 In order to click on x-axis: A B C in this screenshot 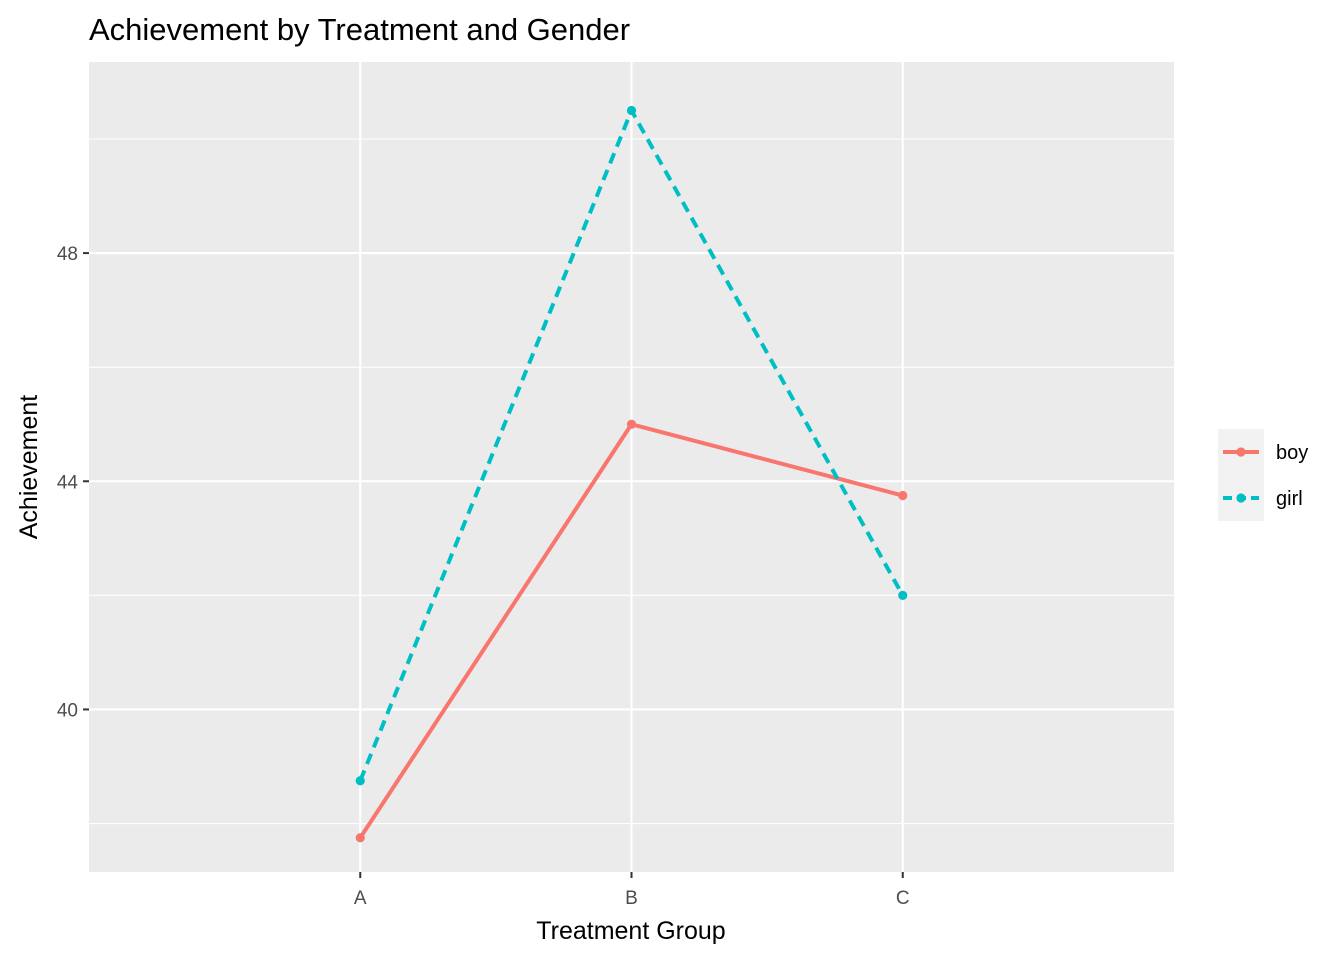, I will do `click(632, 890)`.